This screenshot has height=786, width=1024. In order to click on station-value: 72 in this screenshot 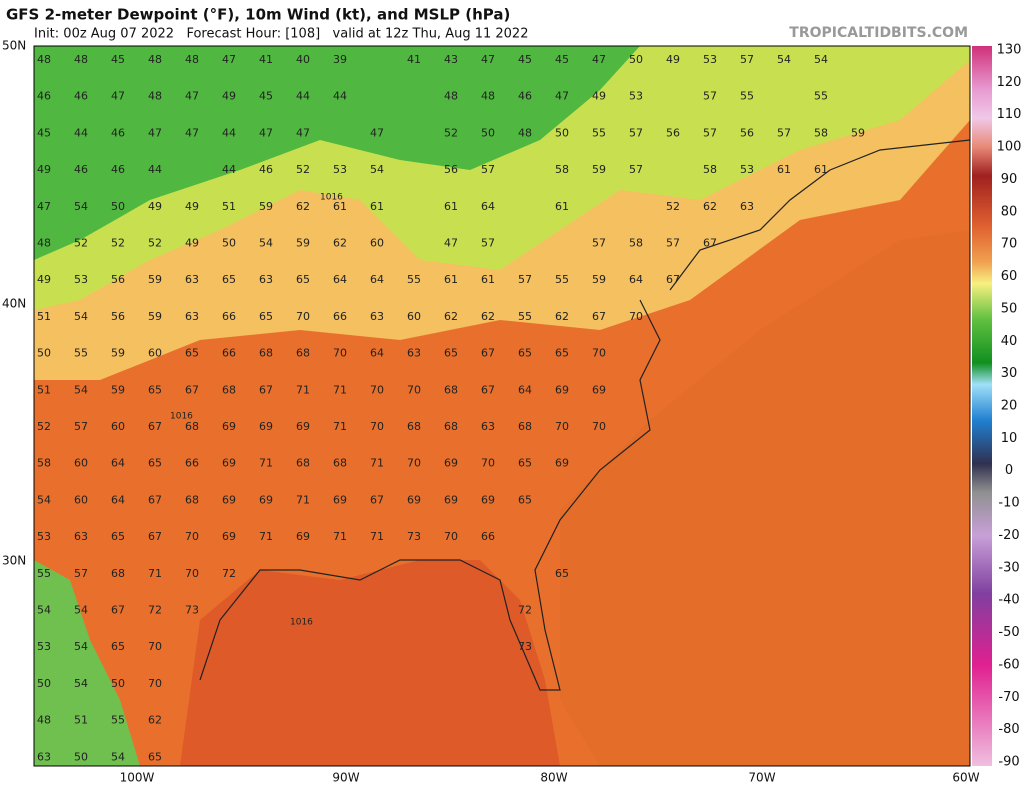, I will do `click(229, 573)`.